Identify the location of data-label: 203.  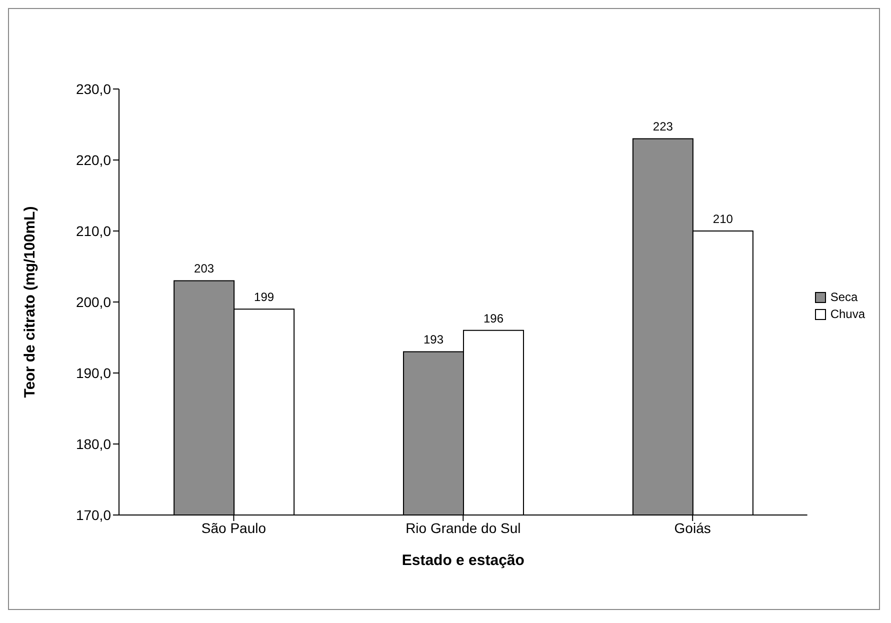
(204, 269).